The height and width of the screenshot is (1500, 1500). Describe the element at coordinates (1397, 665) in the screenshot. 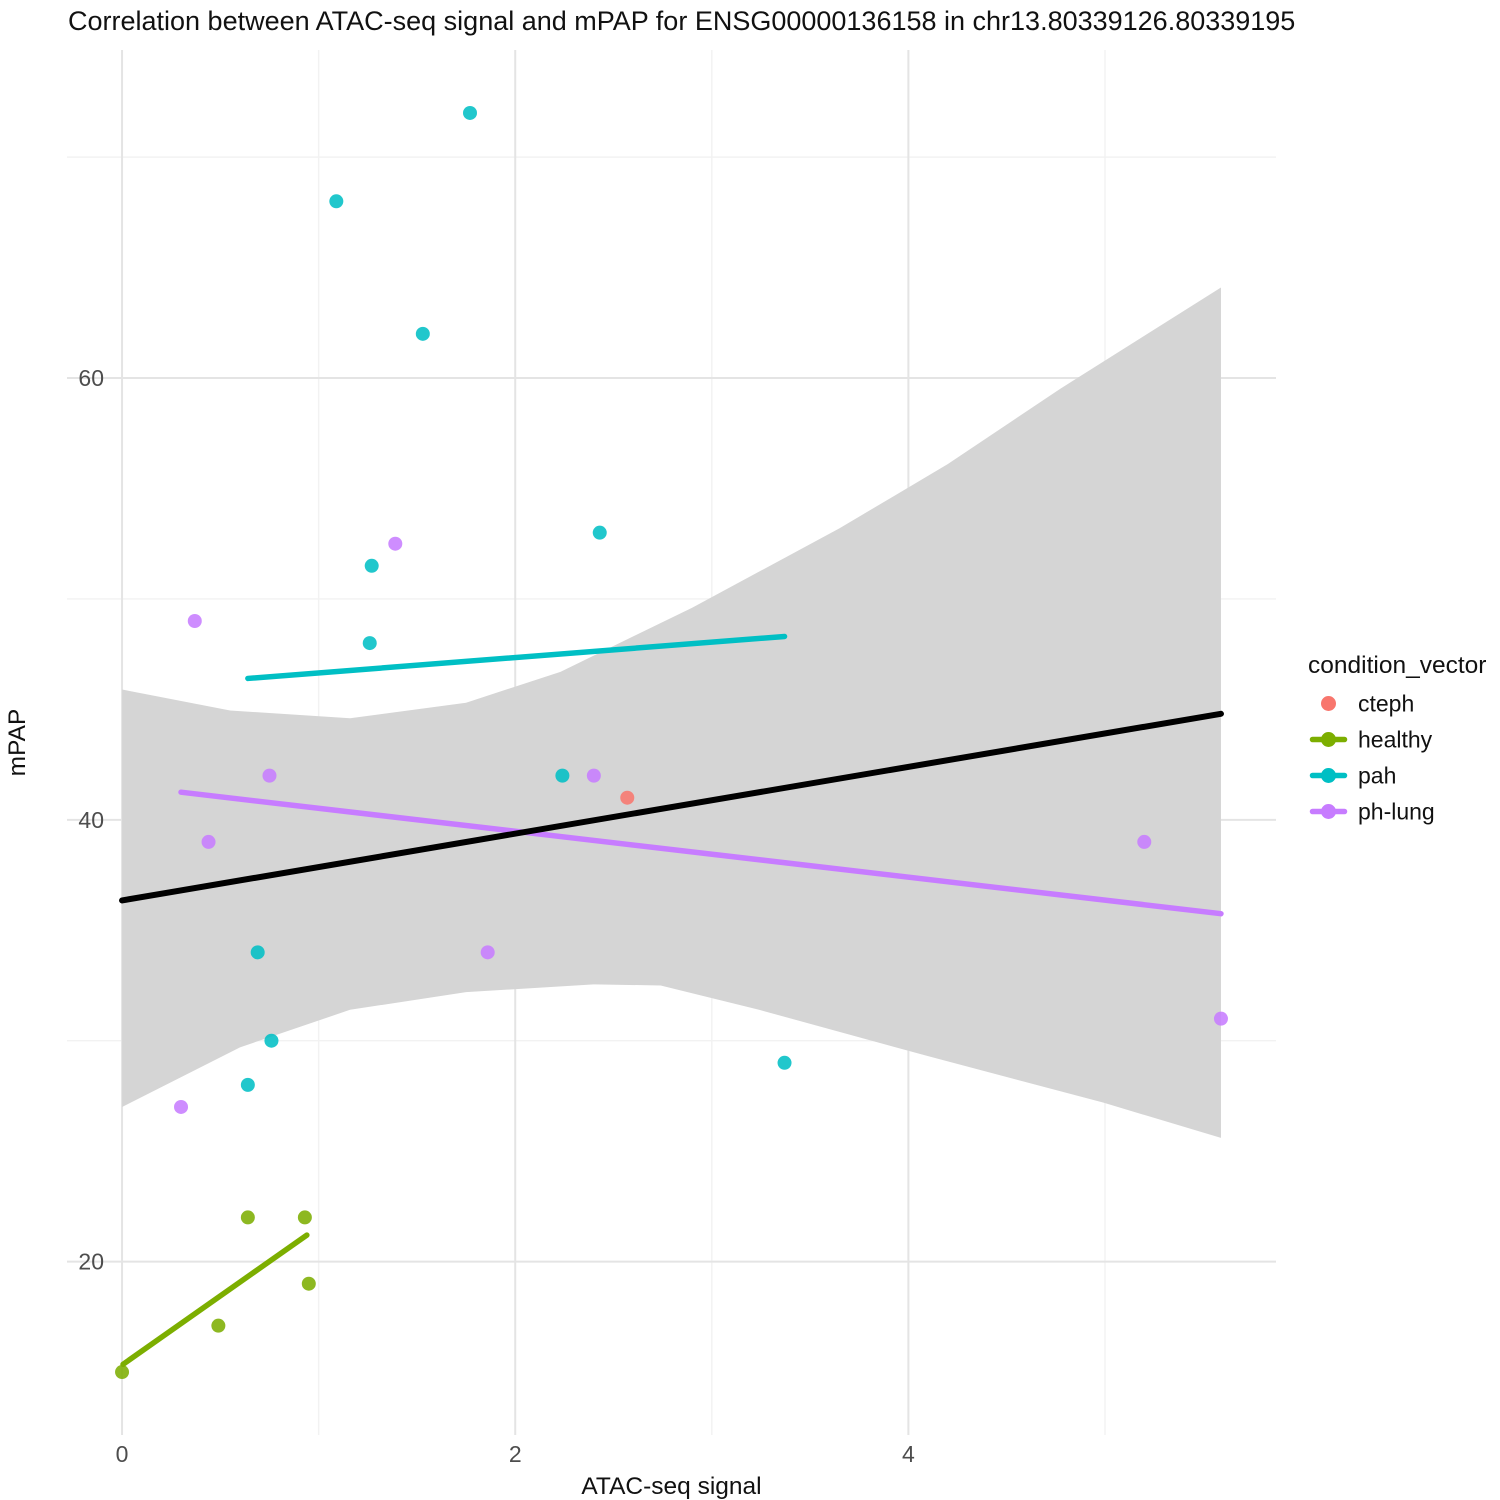

I see `legend-title: condition_vector` at that location.